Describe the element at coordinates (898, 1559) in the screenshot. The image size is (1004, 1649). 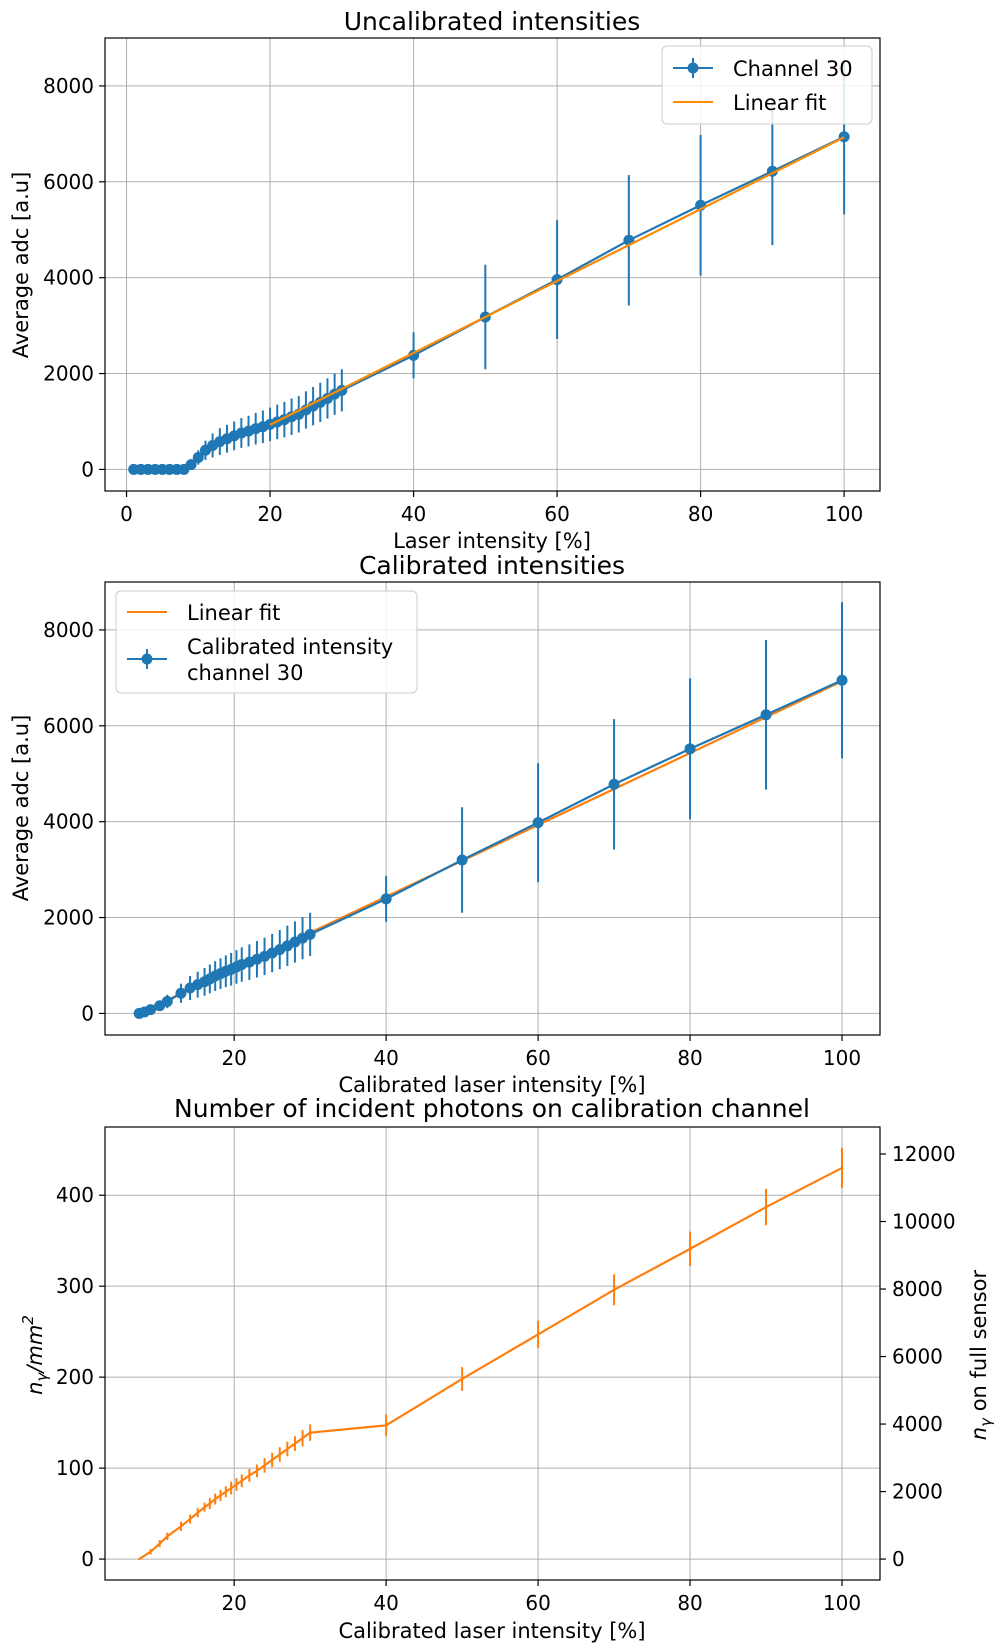
I see `y2-tick-label: 0` at that location.